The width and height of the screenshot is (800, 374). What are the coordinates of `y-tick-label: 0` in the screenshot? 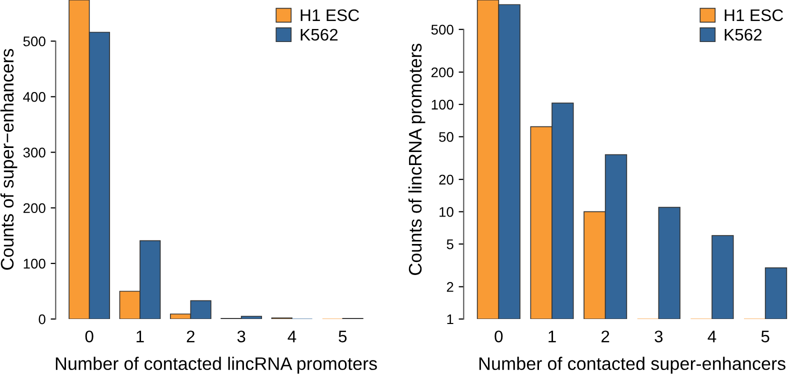 It's located at (42, 319).